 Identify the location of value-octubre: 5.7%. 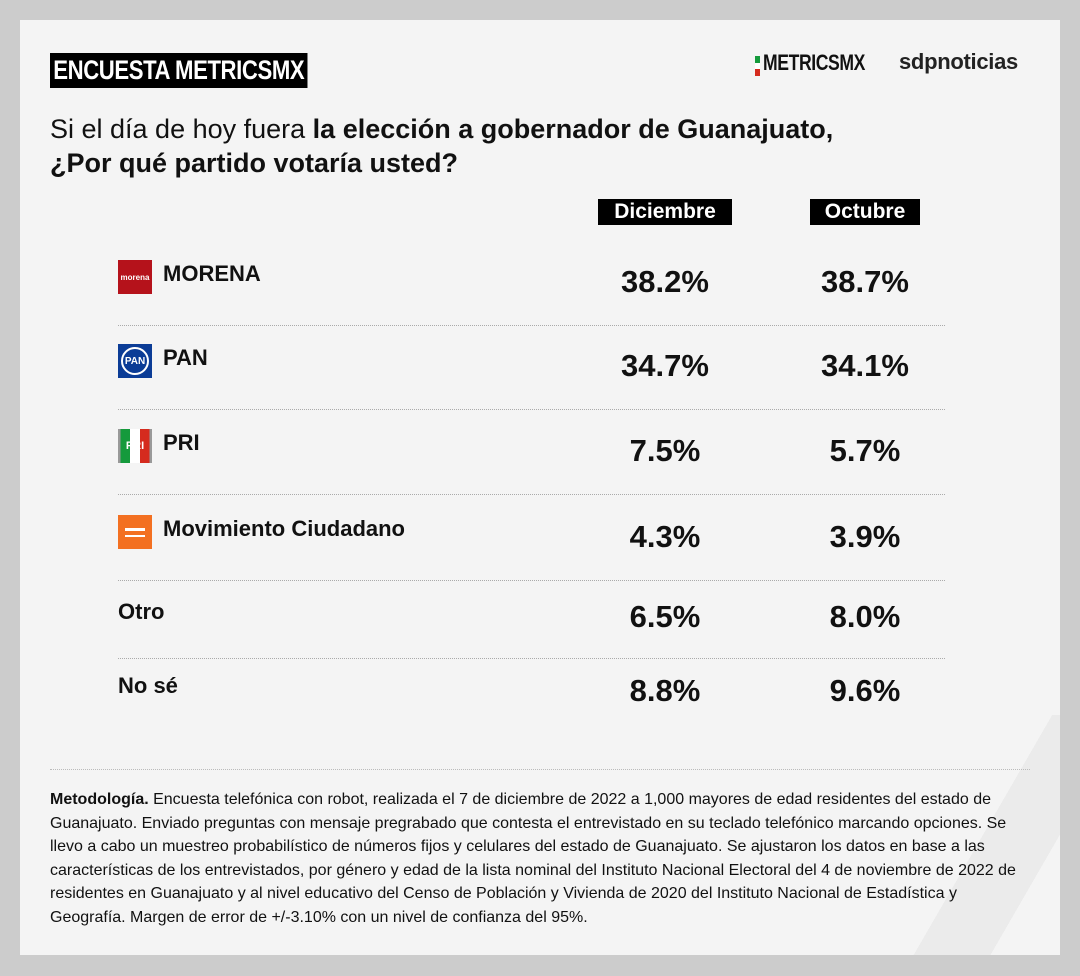
(865, 450).